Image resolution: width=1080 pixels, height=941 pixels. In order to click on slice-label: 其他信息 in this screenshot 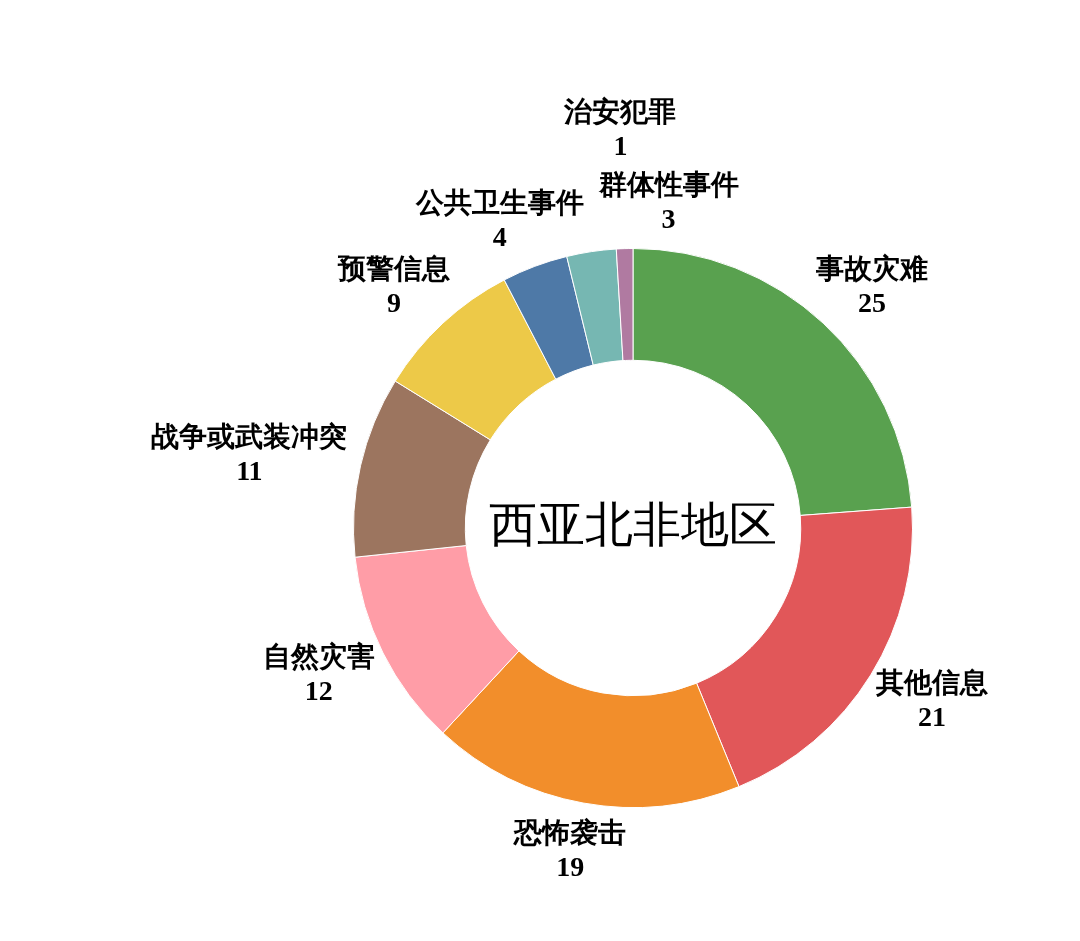, I will do `click(932, 682)`.